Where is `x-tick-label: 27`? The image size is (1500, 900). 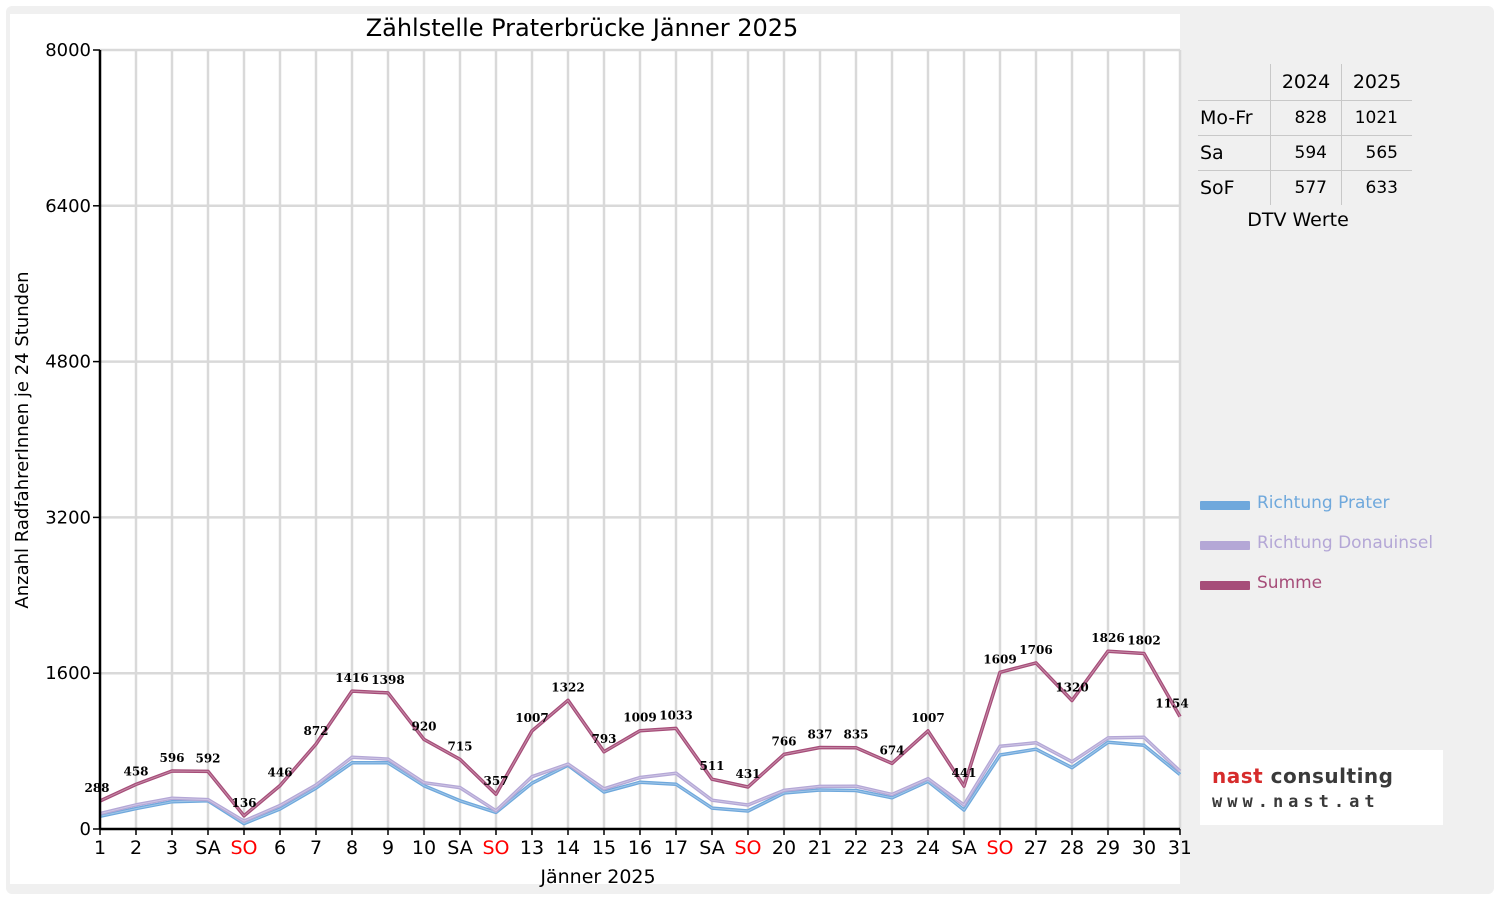 x-tick-label: 27 is located at coordinates (1036, 848).